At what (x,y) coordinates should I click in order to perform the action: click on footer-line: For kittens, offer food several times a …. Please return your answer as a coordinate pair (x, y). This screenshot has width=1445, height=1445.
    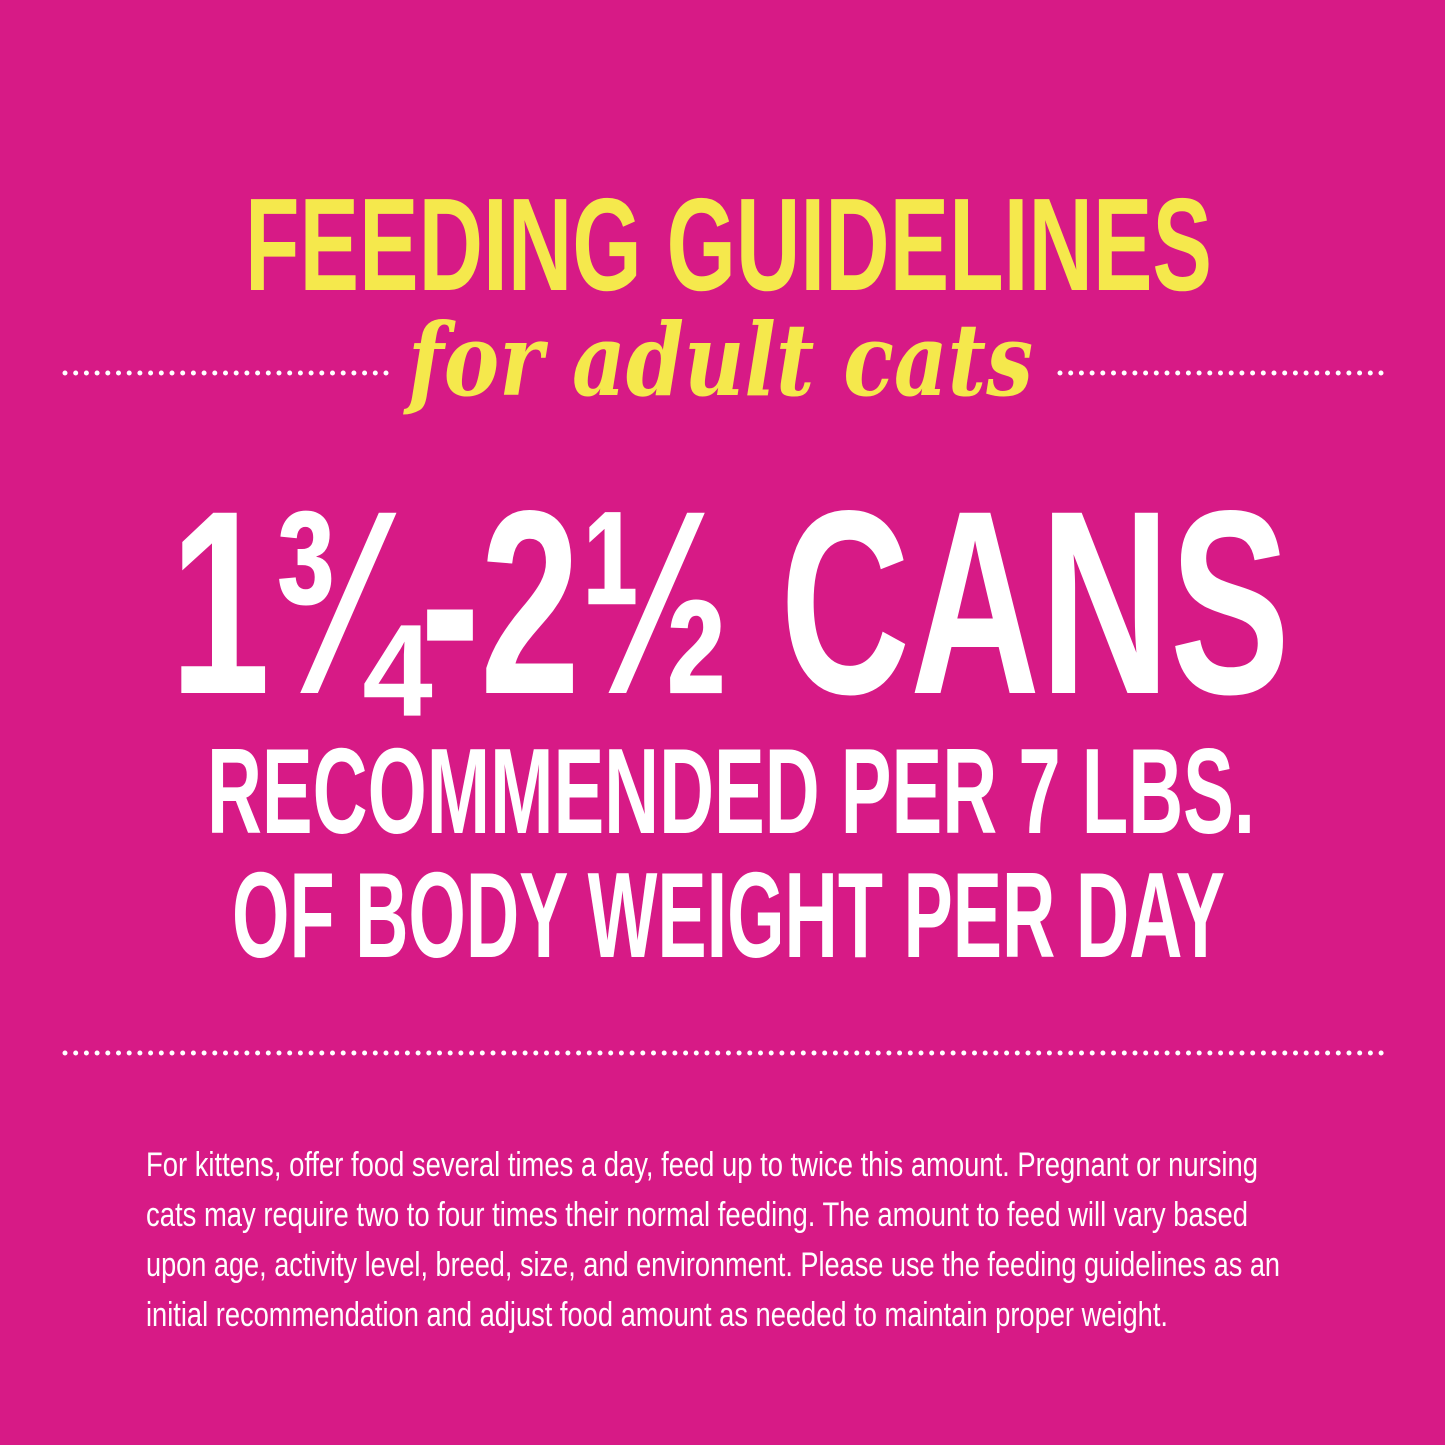
    Looking at the image, I should click on (702, 1165).